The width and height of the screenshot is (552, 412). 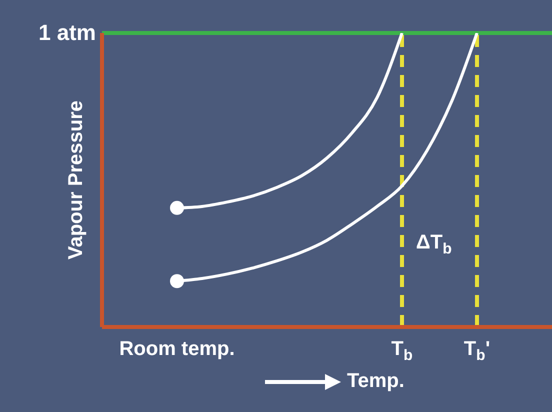 I want to click on x-tick-label: Room temp., so click(x=177, y=349).